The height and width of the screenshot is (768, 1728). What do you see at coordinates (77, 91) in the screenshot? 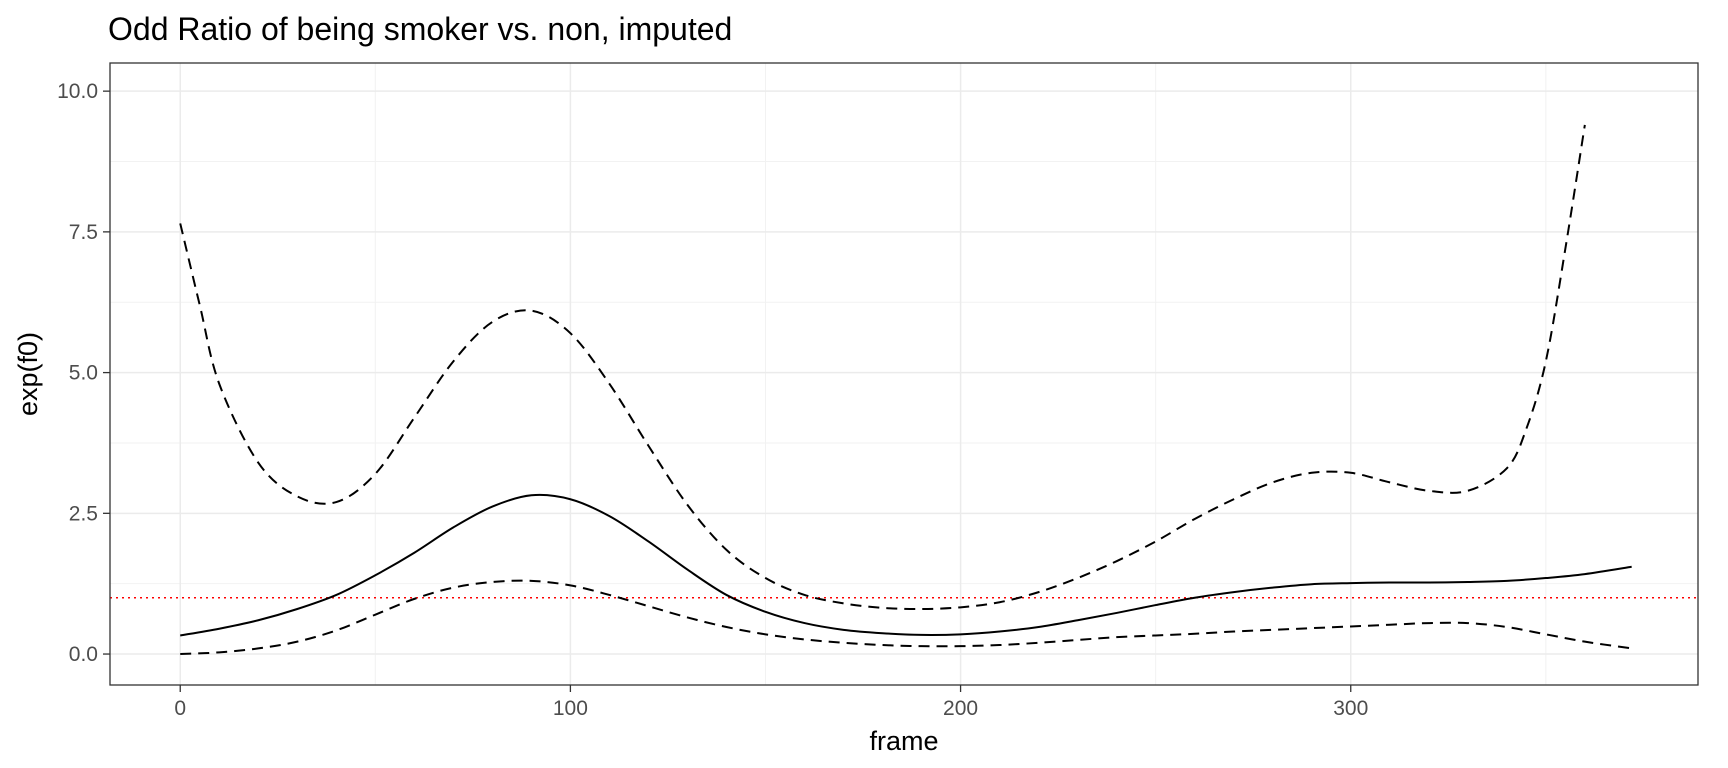
I see `y-tick-label: 10.0` at bounding box center [77, 91].